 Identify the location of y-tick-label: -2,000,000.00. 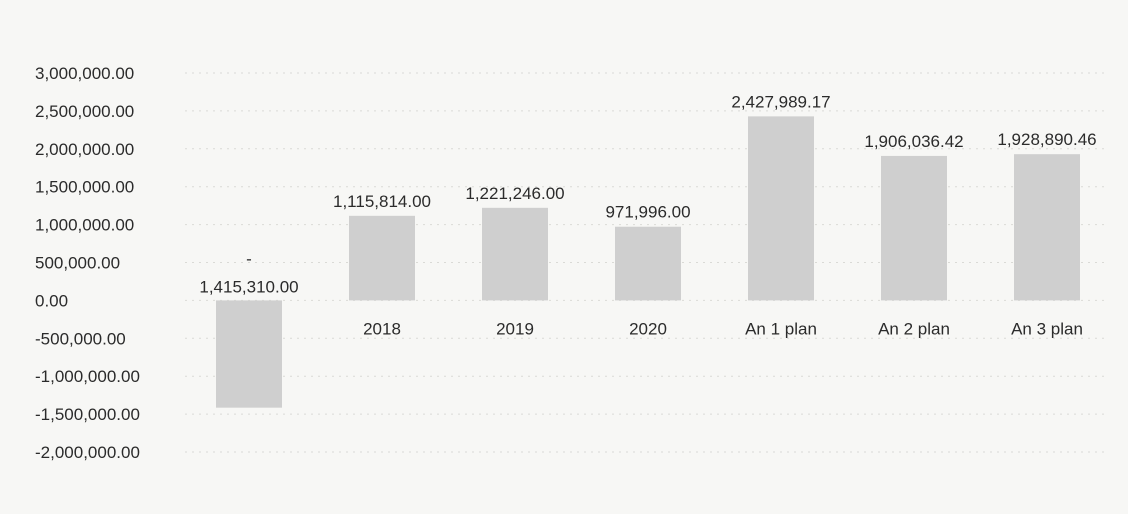
(87, 452).